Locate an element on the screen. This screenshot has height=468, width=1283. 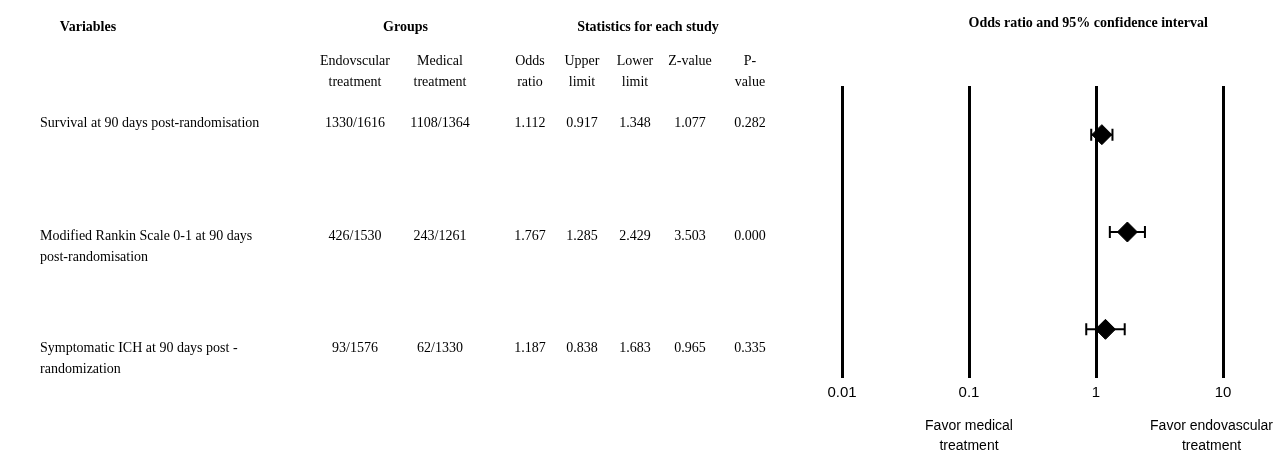
x-tick-label: 0.1 is located at coordinates (969, 392).